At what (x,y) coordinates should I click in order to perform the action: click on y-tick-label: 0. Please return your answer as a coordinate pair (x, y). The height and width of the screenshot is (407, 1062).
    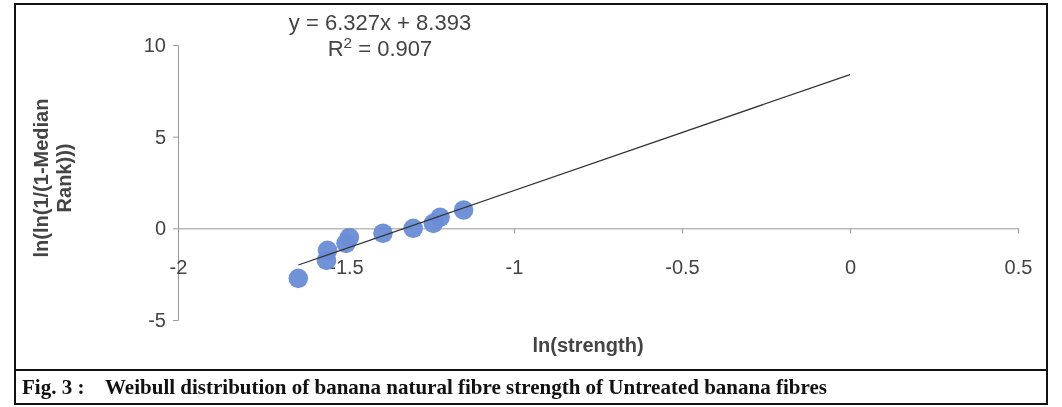
    Looking at the image, I should click on (160, 228).